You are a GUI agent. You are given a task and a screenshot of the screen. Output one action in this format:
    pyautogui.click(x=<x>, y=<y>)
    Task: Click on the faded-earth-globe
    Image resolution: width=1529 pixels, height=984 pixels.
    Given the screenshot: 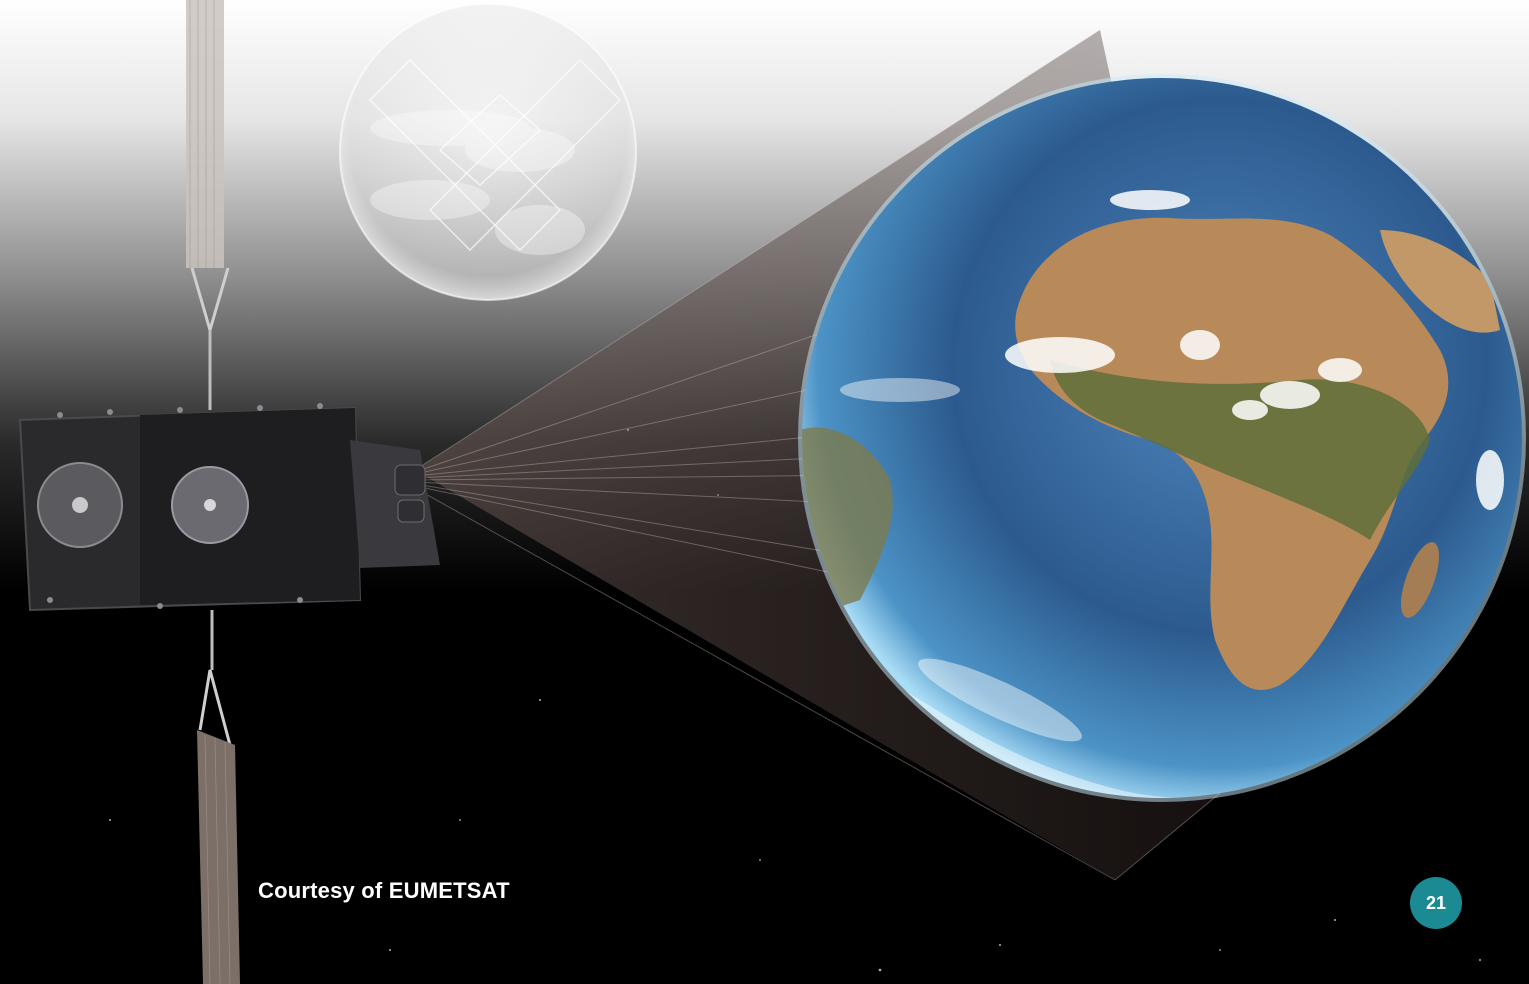 What is the action you would take?
    pyautogui.click(x=488, y=152)
    